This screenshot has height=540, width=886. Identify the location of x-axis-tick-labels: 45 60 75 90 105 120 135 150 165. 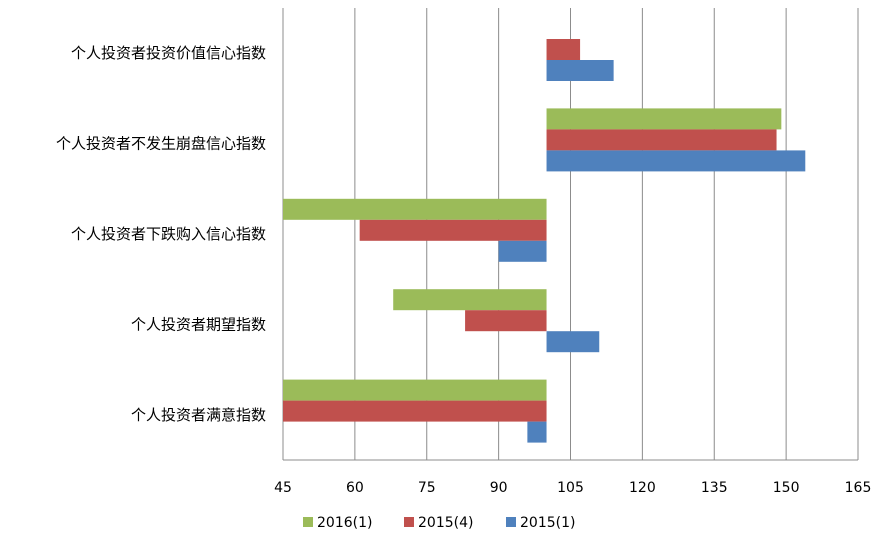
(572, 488).